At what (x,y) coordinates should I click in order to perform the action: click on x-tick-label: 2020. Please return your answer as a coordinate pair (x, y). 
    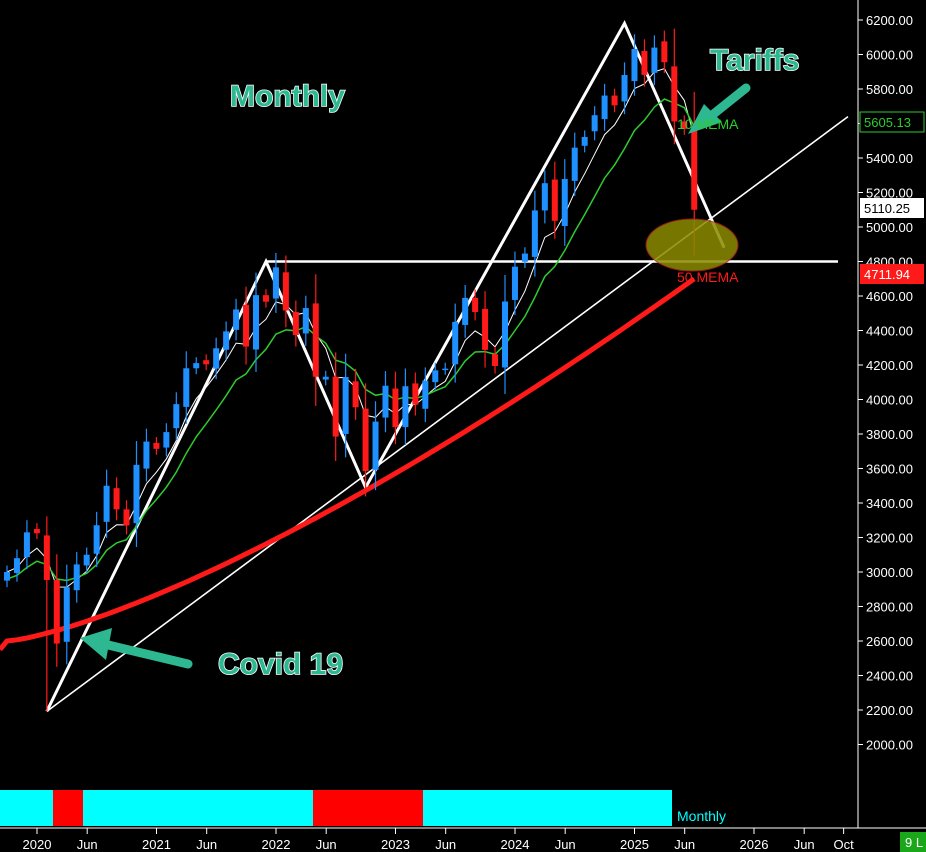
    Looking at the image, I should click on (37, 844).